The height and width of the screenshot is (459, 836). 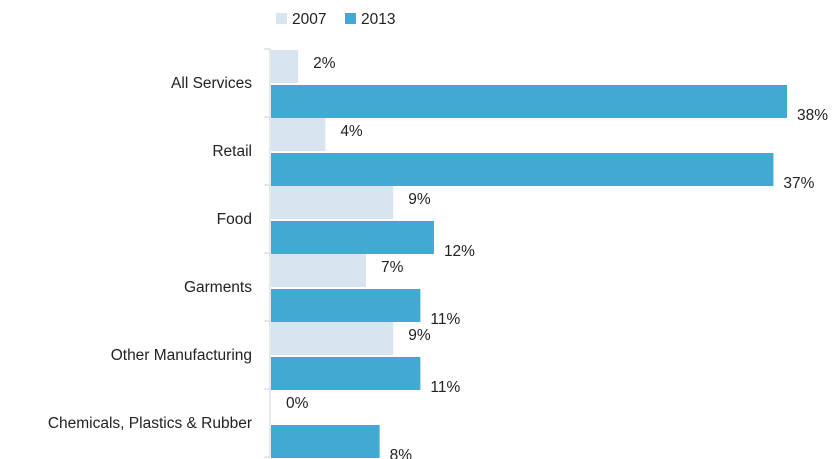 I want to click on legend-label-2007: 2007, so click(x=309, y=19).